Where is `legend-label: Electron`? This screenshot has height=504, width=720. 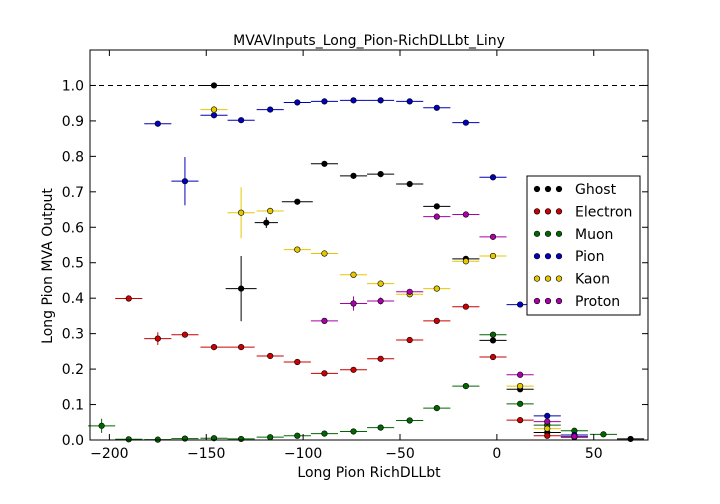
legend-label: Electron is located at coordinates (603, 212).